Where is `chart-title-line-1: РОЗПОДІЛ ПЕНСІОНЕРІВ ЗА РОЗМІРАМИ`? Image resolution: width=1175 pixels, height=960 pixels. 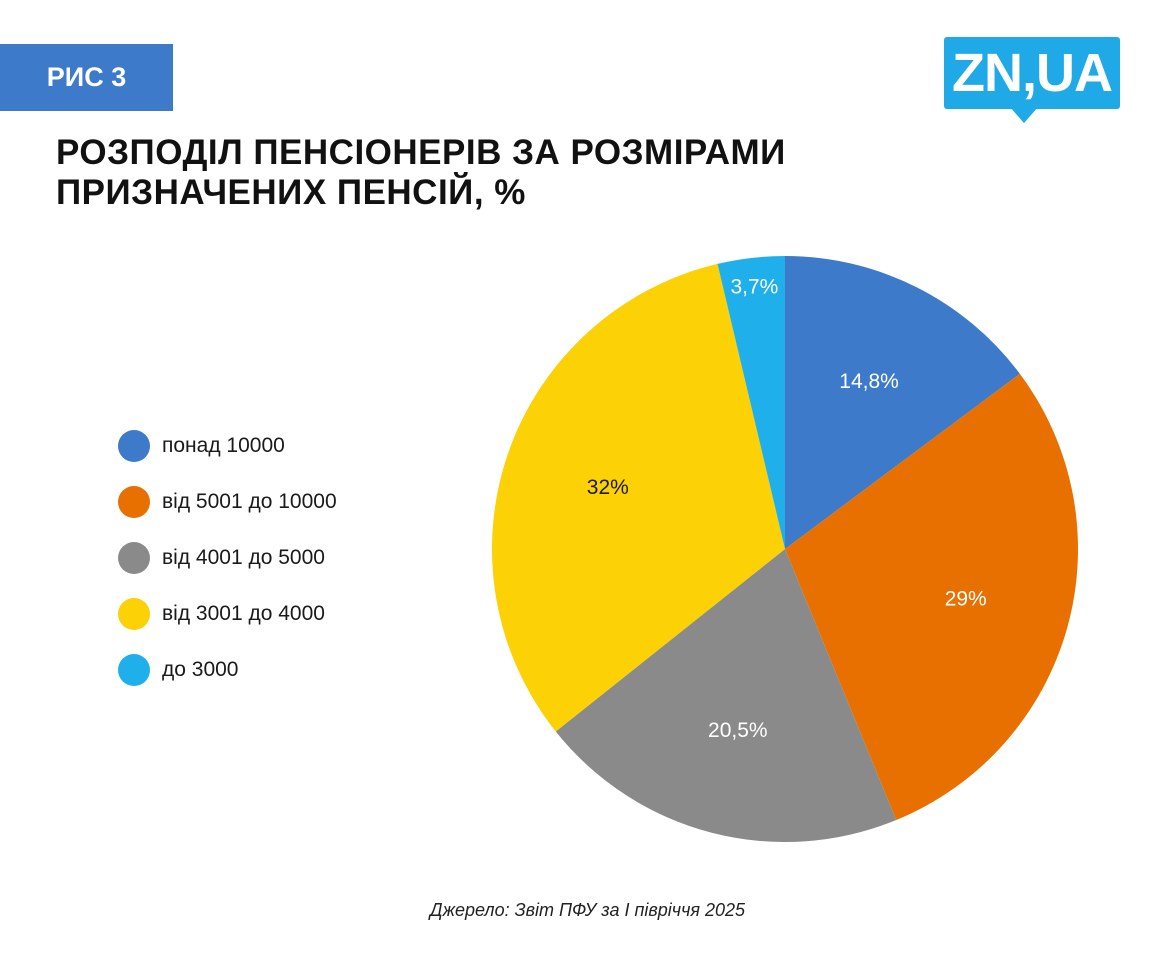
chart-title-line-1: РОЗПОДІЛ ПЕНСІОНЕРІВ ЗА РОЗМІРАМИ is located at coordinates (421, 152).